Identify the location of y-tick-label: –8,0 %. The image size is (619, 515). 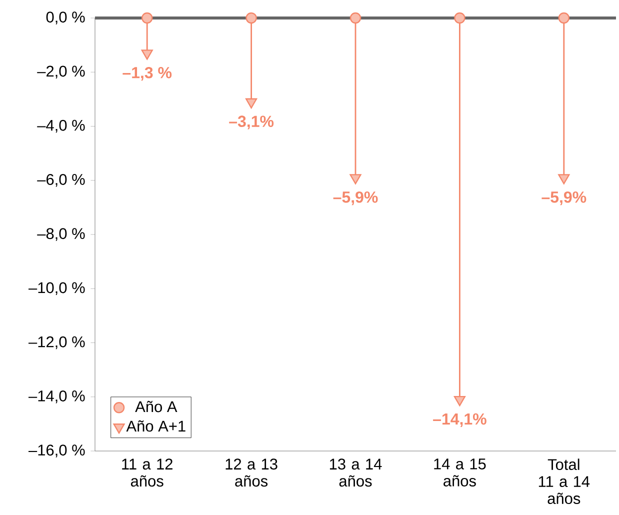
(61, 234).